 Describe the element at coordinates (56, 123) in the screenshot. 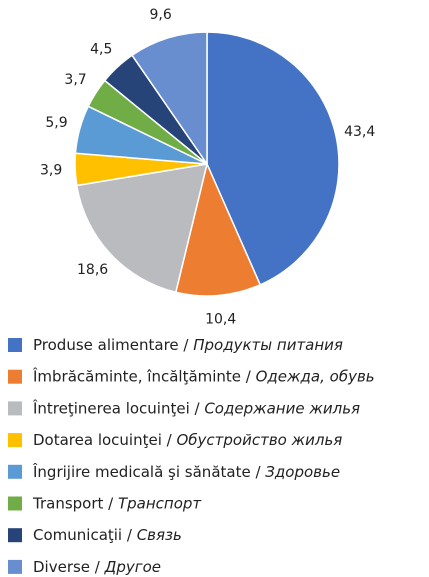

I see `data-label: 5,9` at that location.